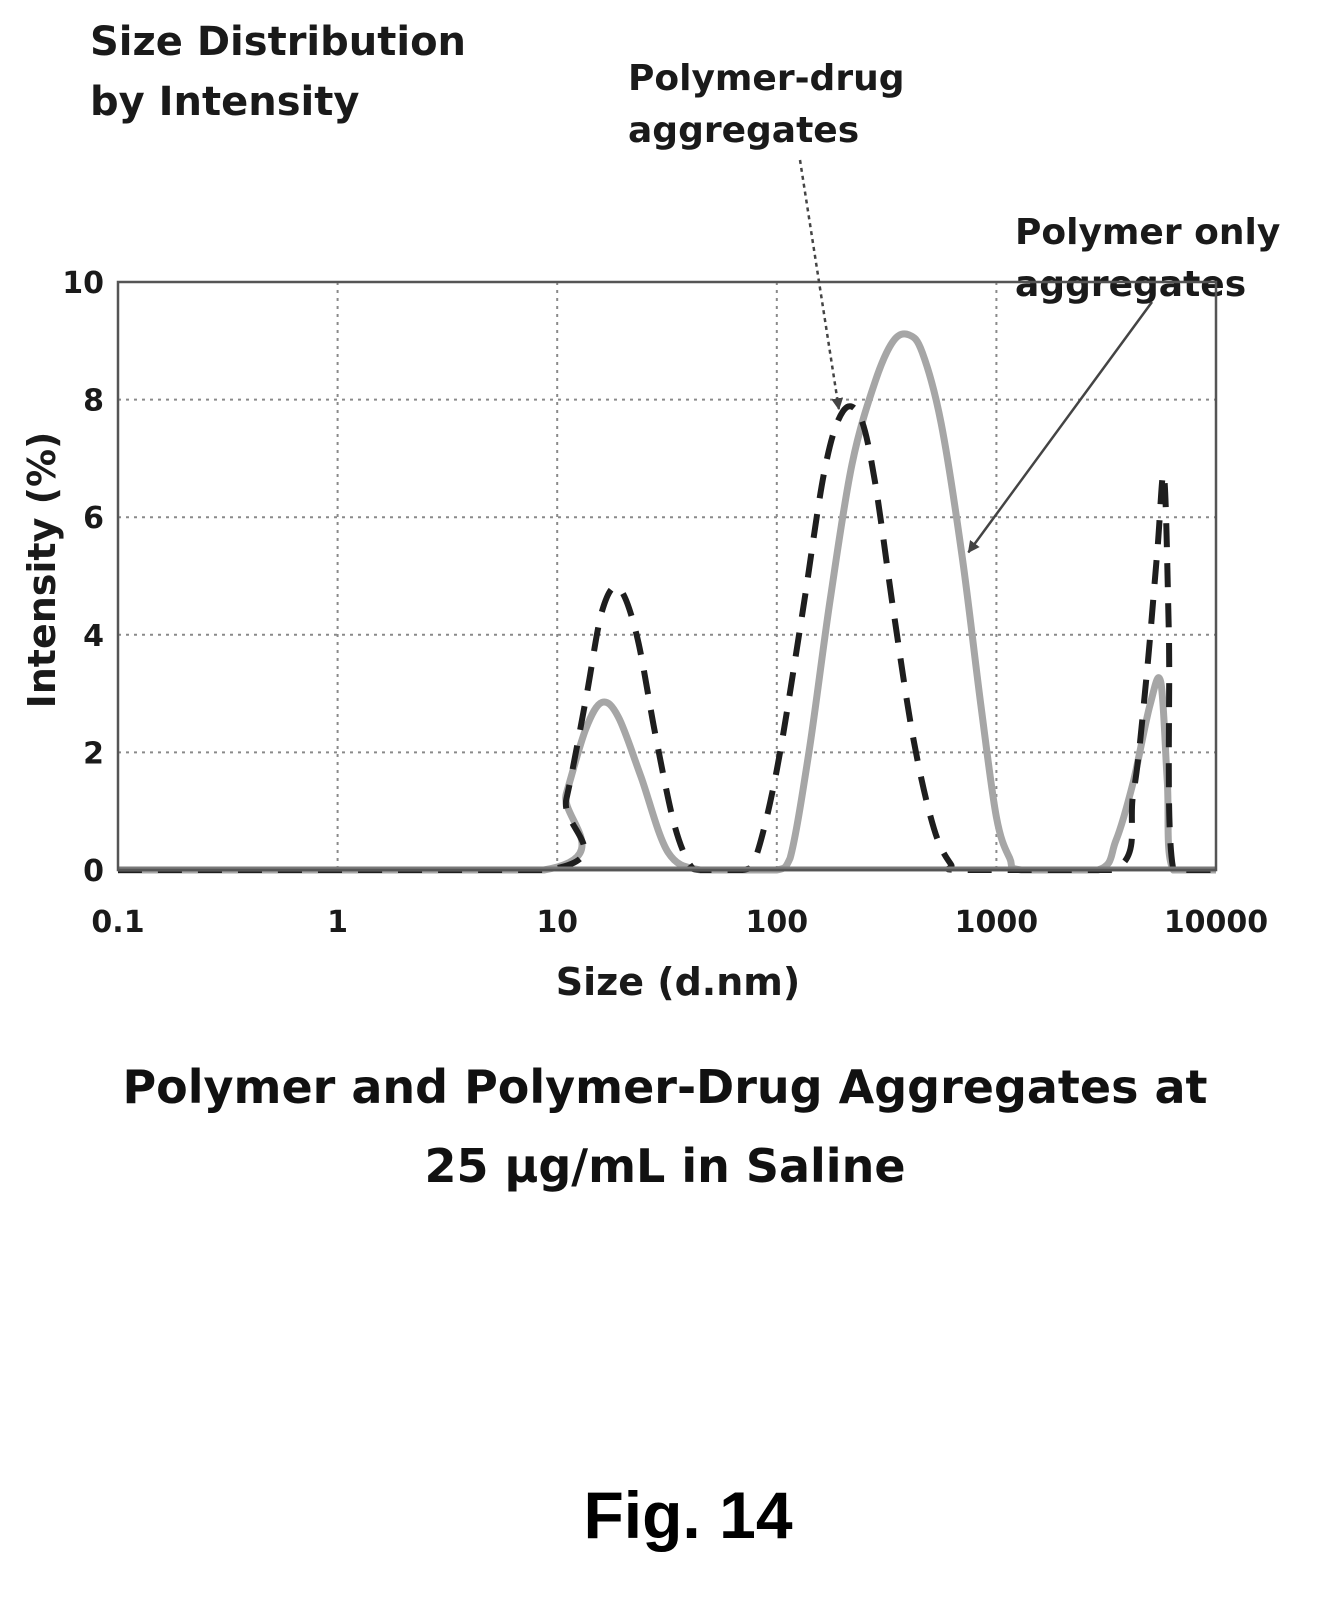 This screenshot has width=1343, height=1617. I want to click on x-tick-label: 0.1, so click(117, 922).